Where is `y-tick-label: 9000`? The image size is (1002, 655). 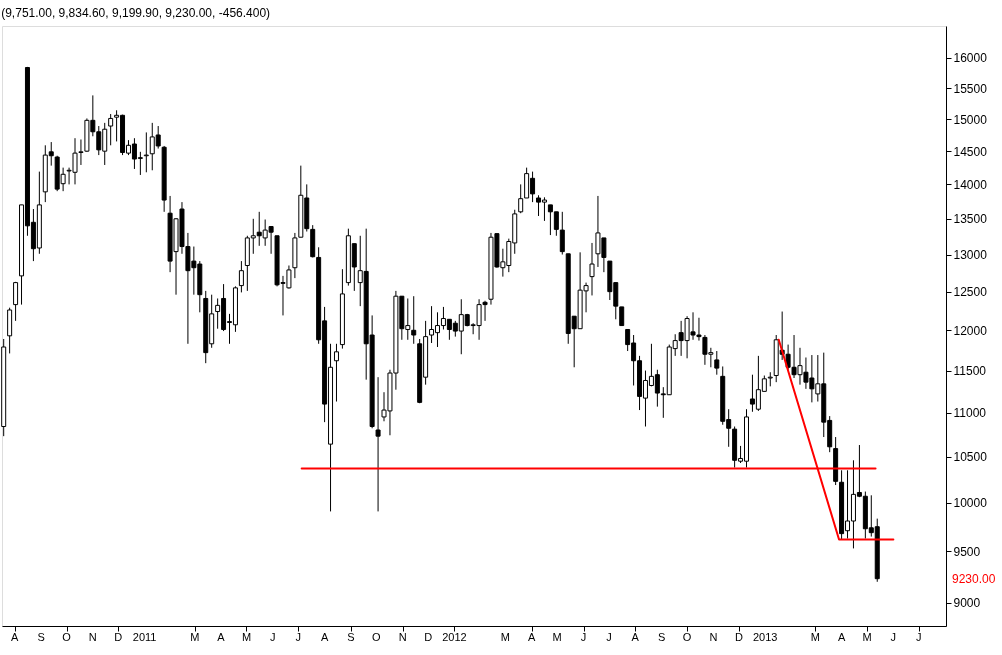 y-tick-label: 9000 is located at coordinates (967, 603).